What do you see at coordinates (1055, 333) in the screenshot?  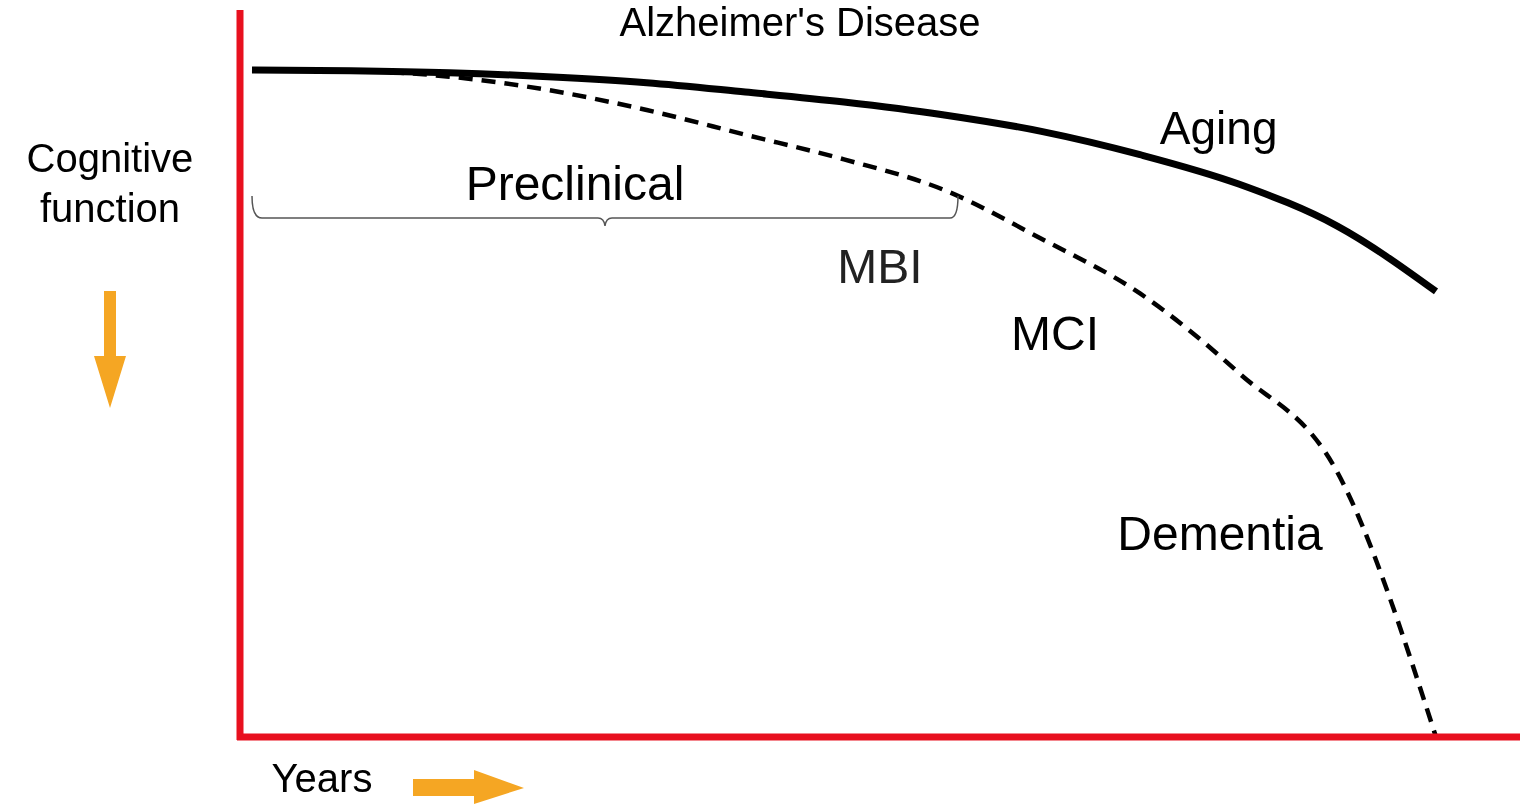 I see `annotation: MCI` at bounding box center [1055, 333].